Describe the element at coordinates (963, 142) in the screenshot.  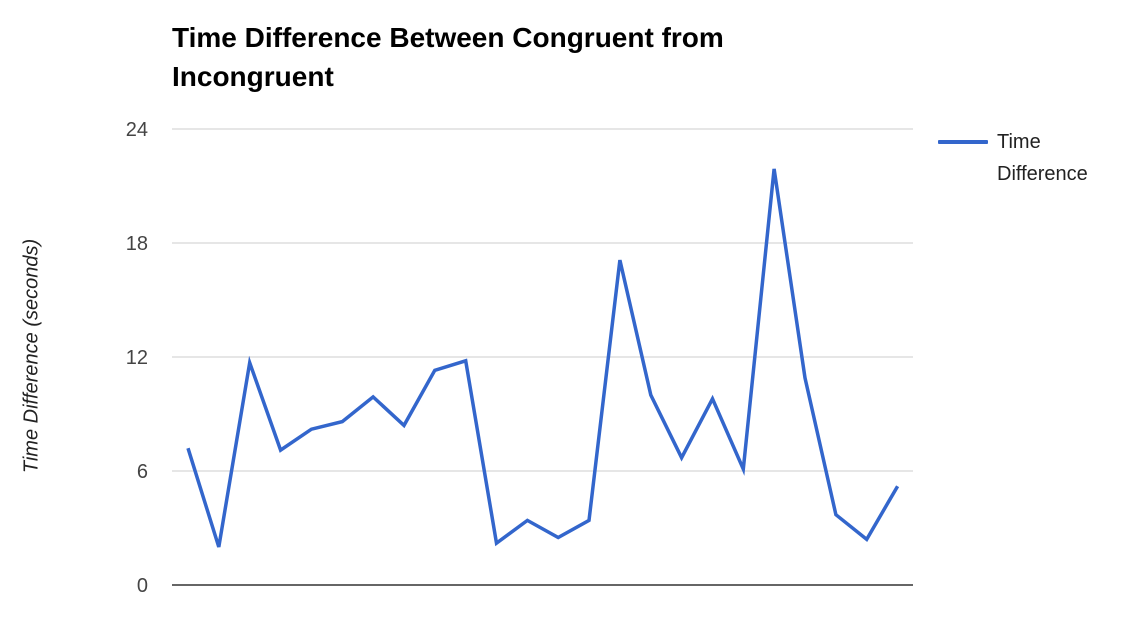
I see `legend-swatch` at that location.